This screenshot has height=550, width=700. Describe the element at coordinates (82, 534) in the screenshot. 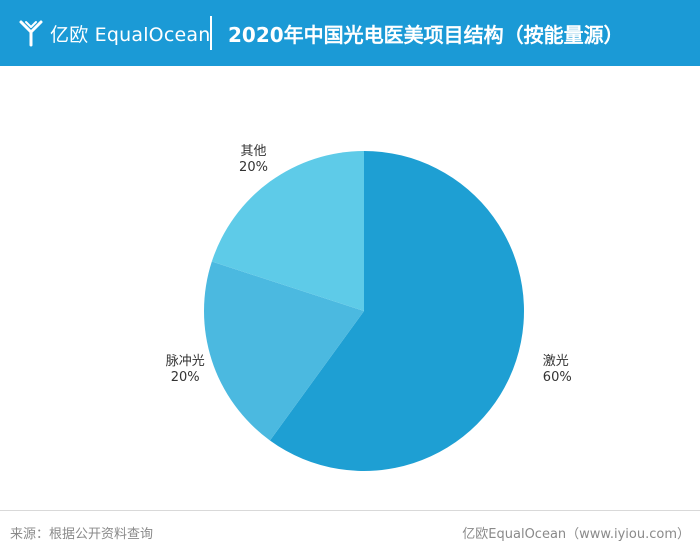

I see `source-note: 来源：根据公开资料查询` at that location.